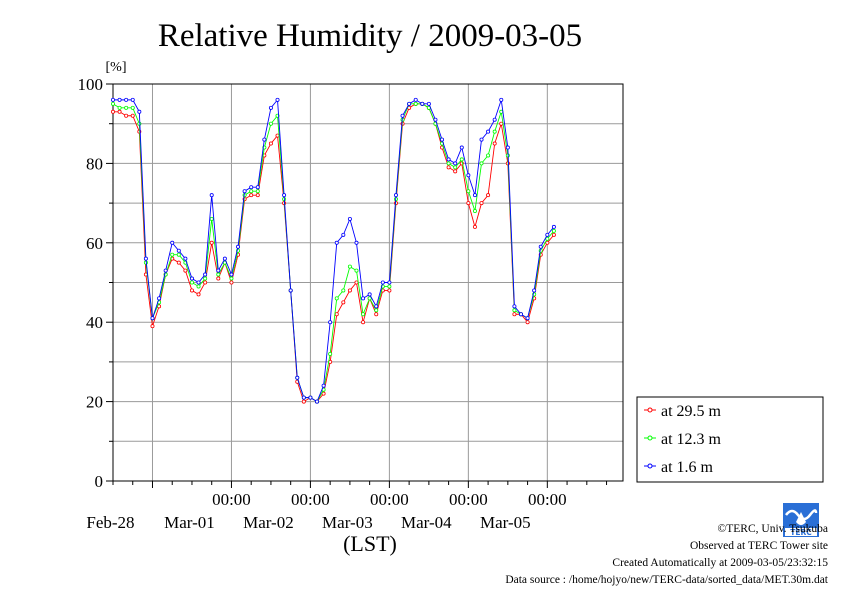 The image size is (842, 595). What do you see at coordinates (347, 522) in the screenshot?
I see `x-tick-date-label: Mar-03` at bounding box center [347, 522].